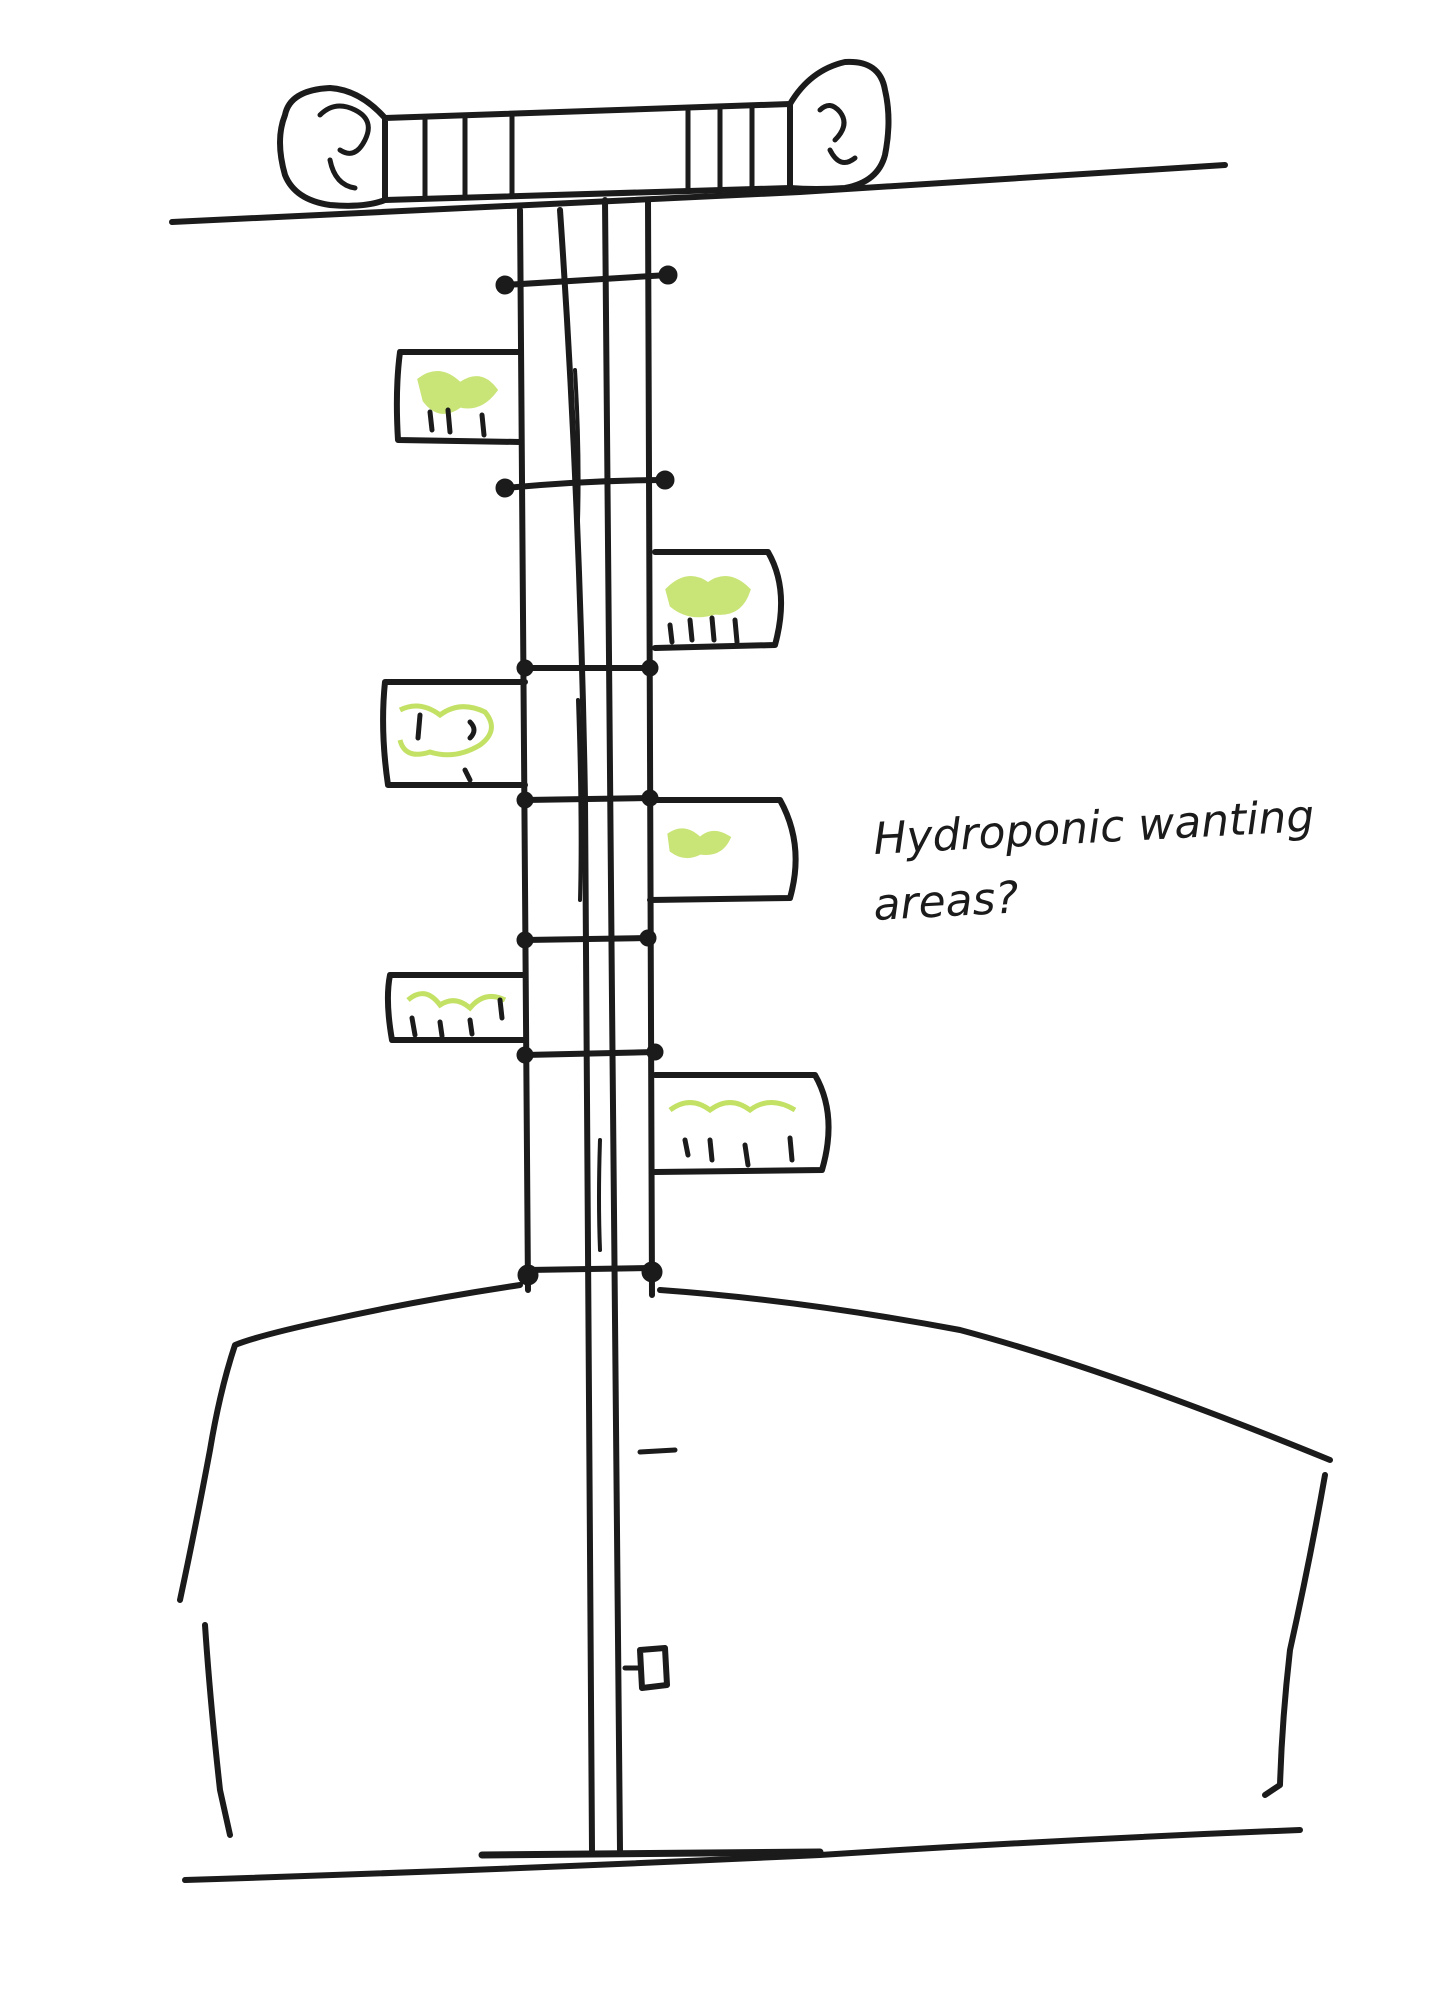 Image resolution: width=1429 pixels, height=1996 pixels. I want to click on base-plate, so click(651, 1853).